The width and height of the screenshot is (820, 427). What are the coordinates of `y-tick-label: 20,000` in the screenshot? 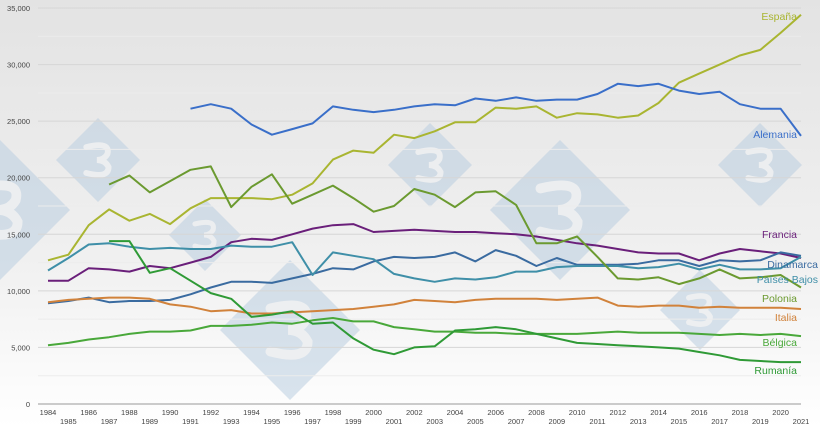 It's located at (18, 178).